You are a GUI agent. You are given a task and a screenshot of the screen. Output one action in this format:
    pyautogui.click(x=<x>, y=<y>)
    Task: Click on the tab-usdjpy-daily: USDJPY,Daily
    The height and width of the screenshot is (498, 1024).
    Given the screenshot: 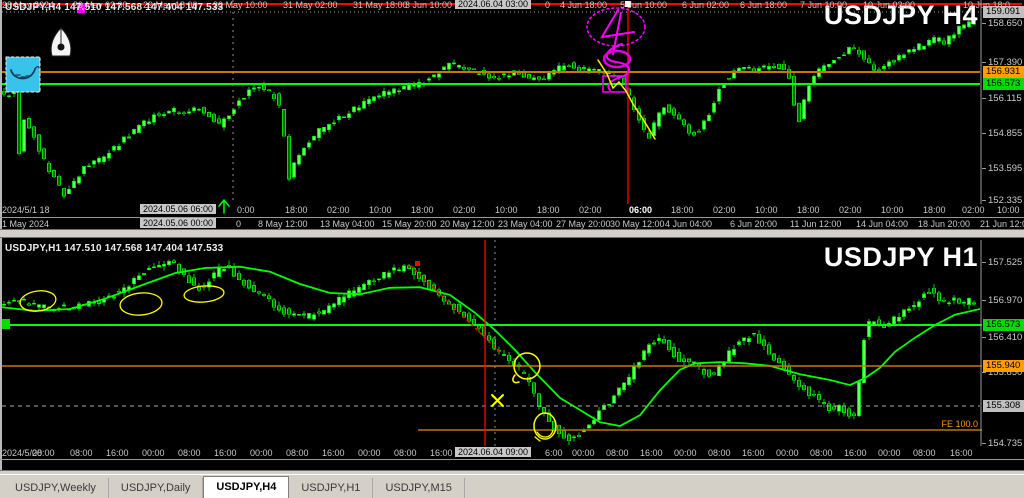 What is the action you would take?
    pyautogui.click(x=156, y=488)
    